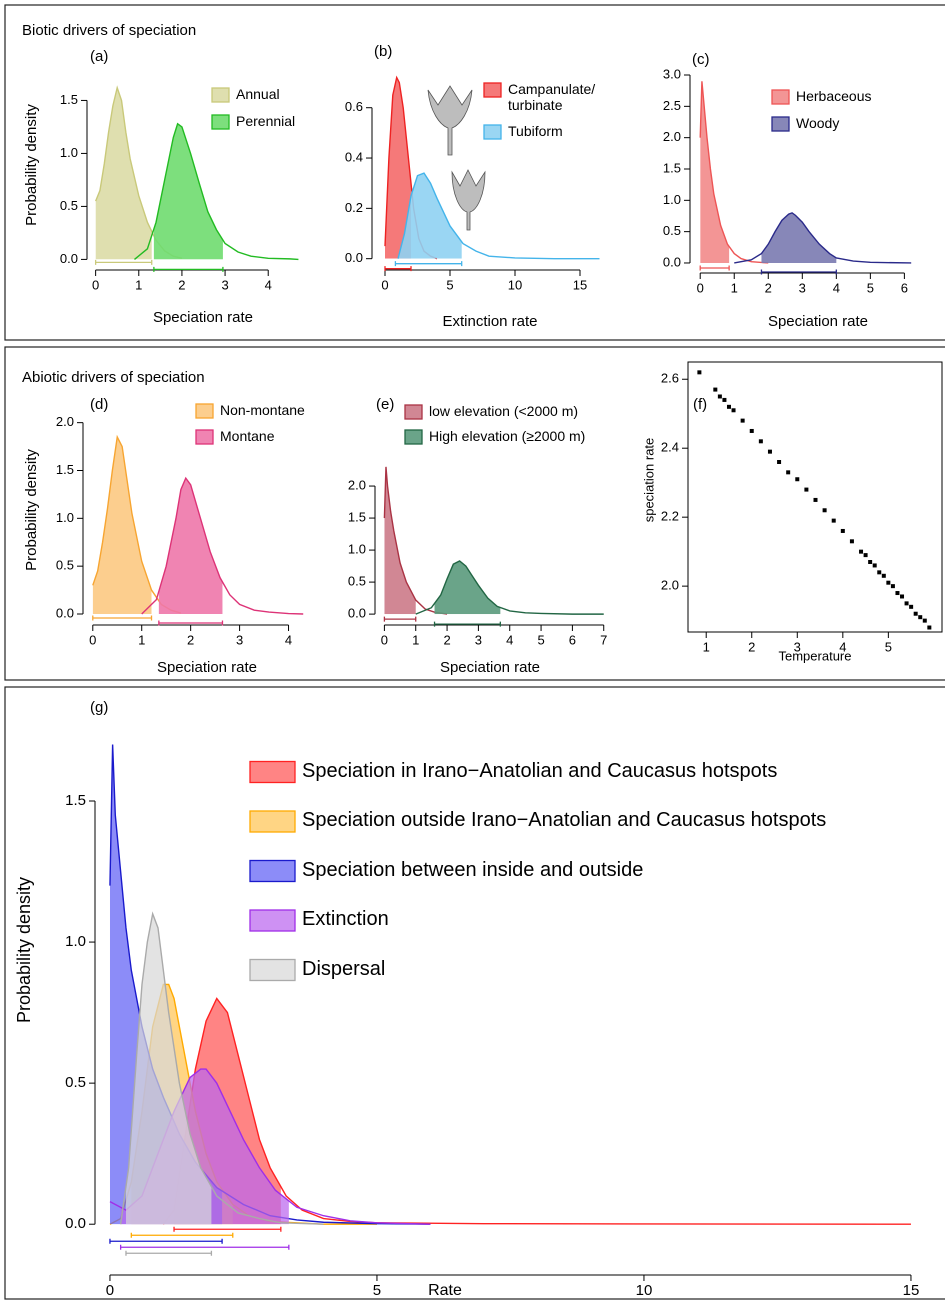 This screenshot has width=945, height=1301. What do you see at coordinates (262, 410) in the screenshot?
I see `legend-label: Non-montane` at bounding box center [262, 410].